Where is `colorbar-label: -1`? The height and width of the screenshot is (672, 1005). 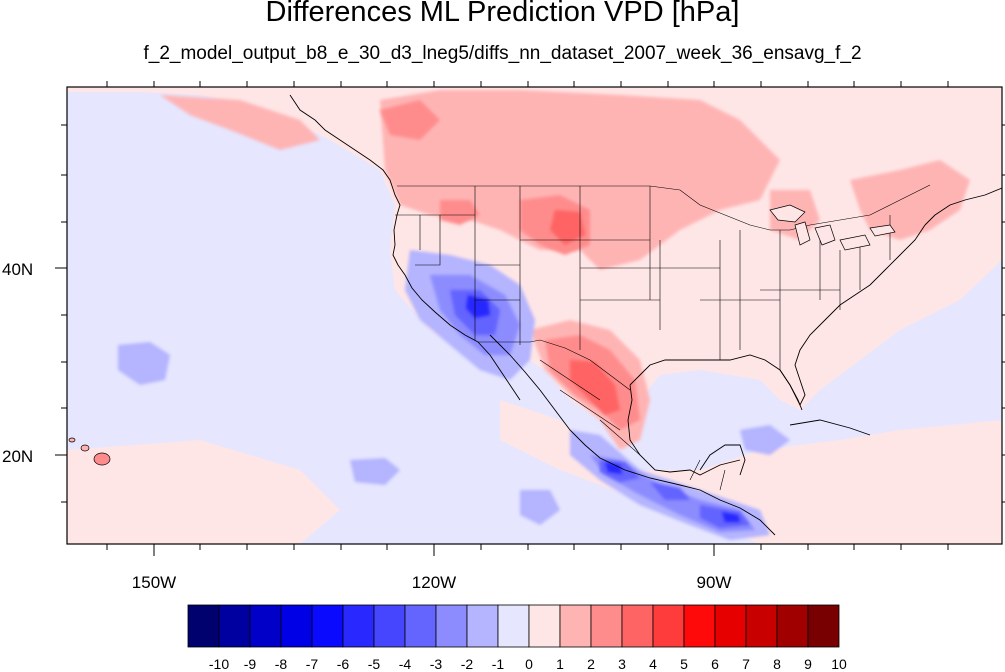 colorbar-label: -1 is located at coordinates (498, 664).